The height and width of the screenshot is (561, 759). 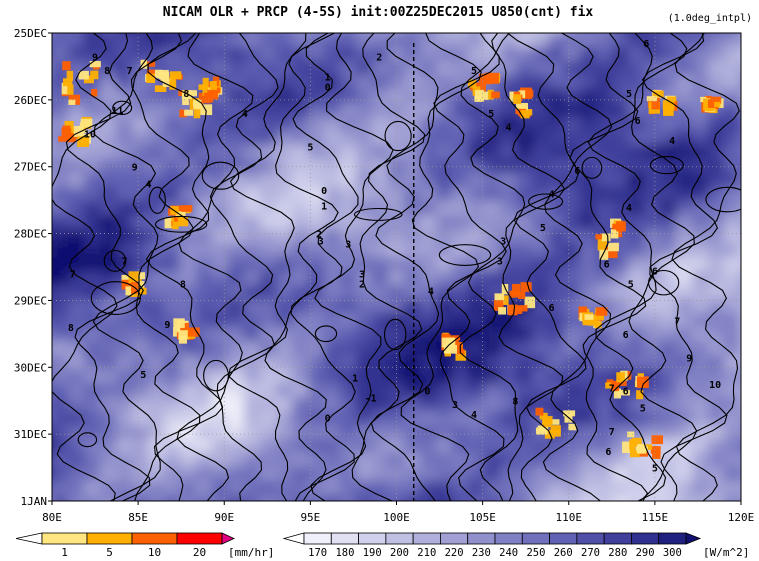 I want to click on y-tick-label: 27DEC, so click(x=30, y=167).